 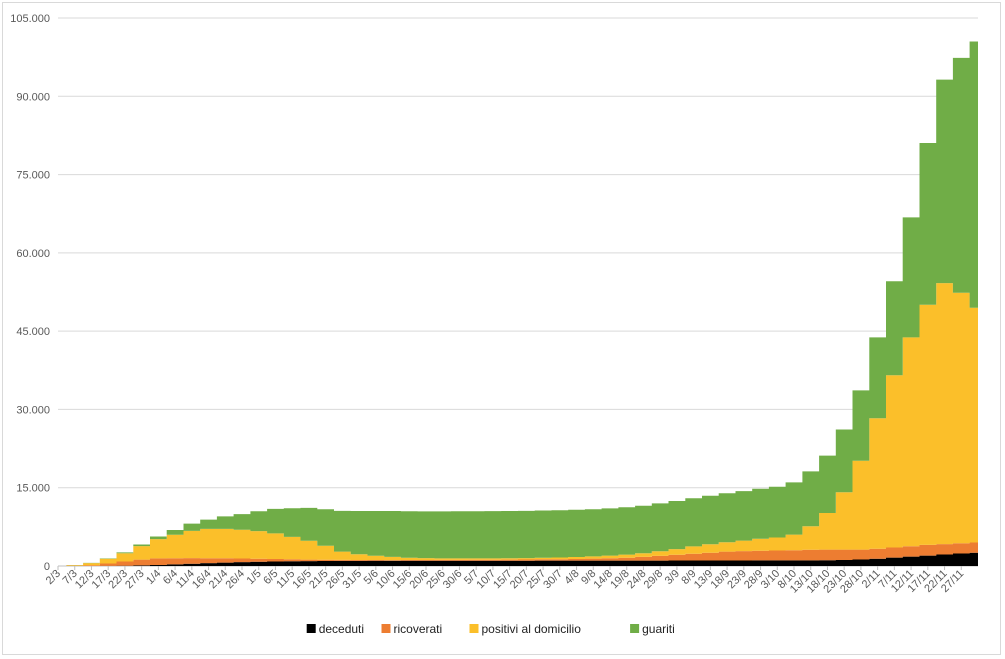 What do you see at coordinates (33, 254) in the screenshot?
I see `y-tick-label: 60.000` at bounding box center [33, 254].